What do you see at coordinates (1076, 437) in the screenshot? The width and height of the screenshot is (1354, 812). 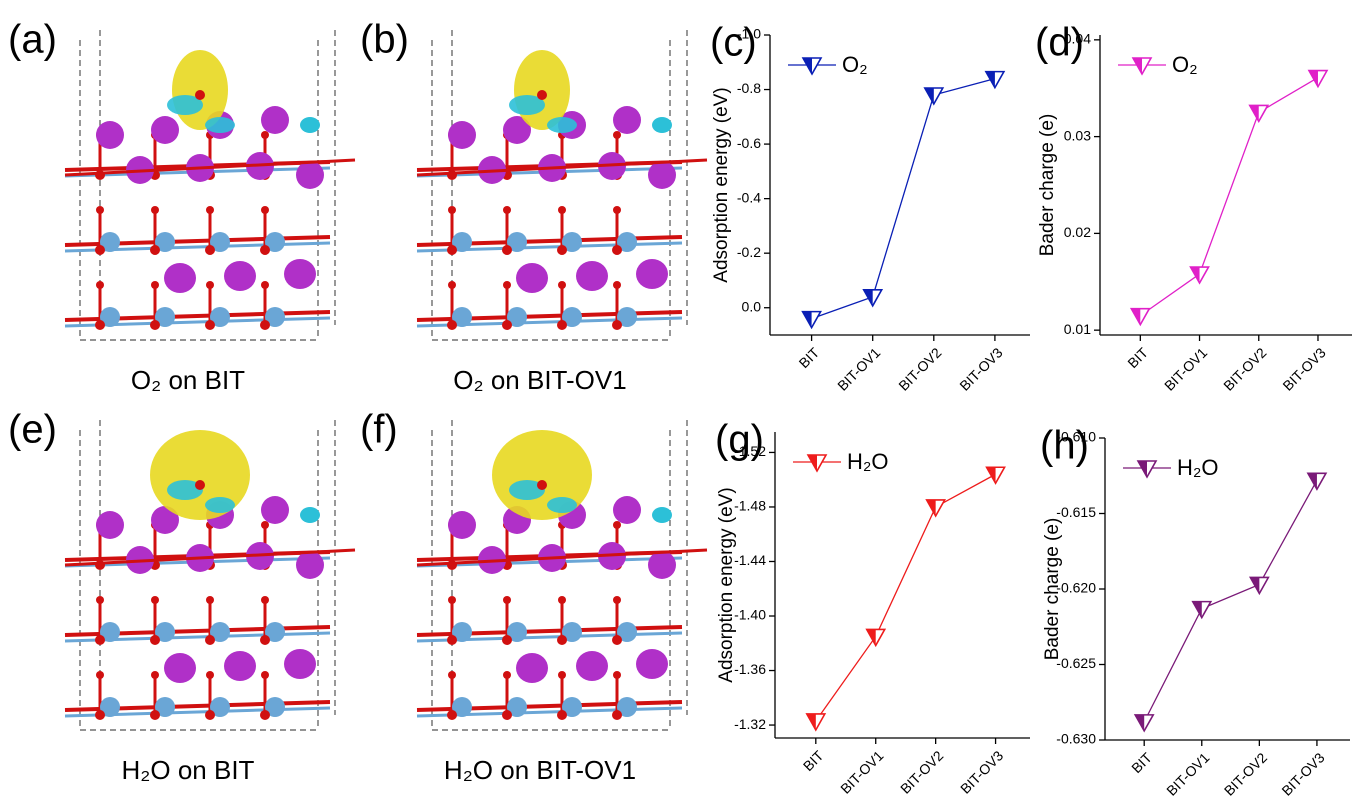 I see `y-tick-label: -0.610` at bounding box center [1076, 437].